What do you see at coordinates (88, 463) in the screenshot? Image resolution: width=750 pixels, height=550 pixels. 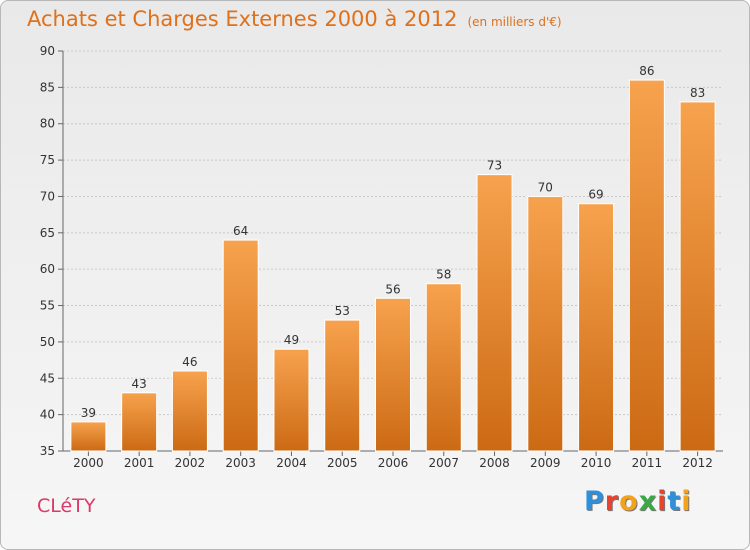 I see `x-tick-label: 2000` at bounding box center [88, 463].